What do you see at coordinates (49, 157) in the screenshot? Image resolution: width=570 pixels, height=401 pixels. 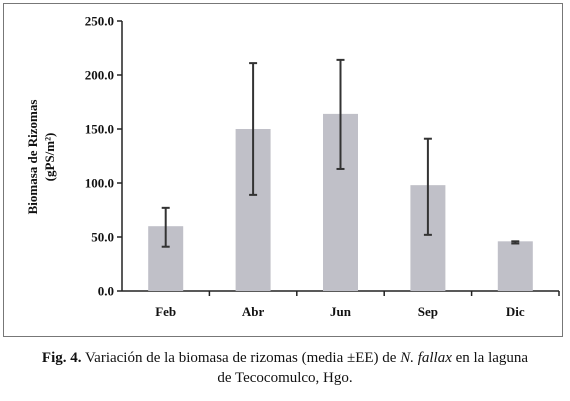 I see `y-axis-label-line2: (gPS/m²)` at bounding box center [49, 157].